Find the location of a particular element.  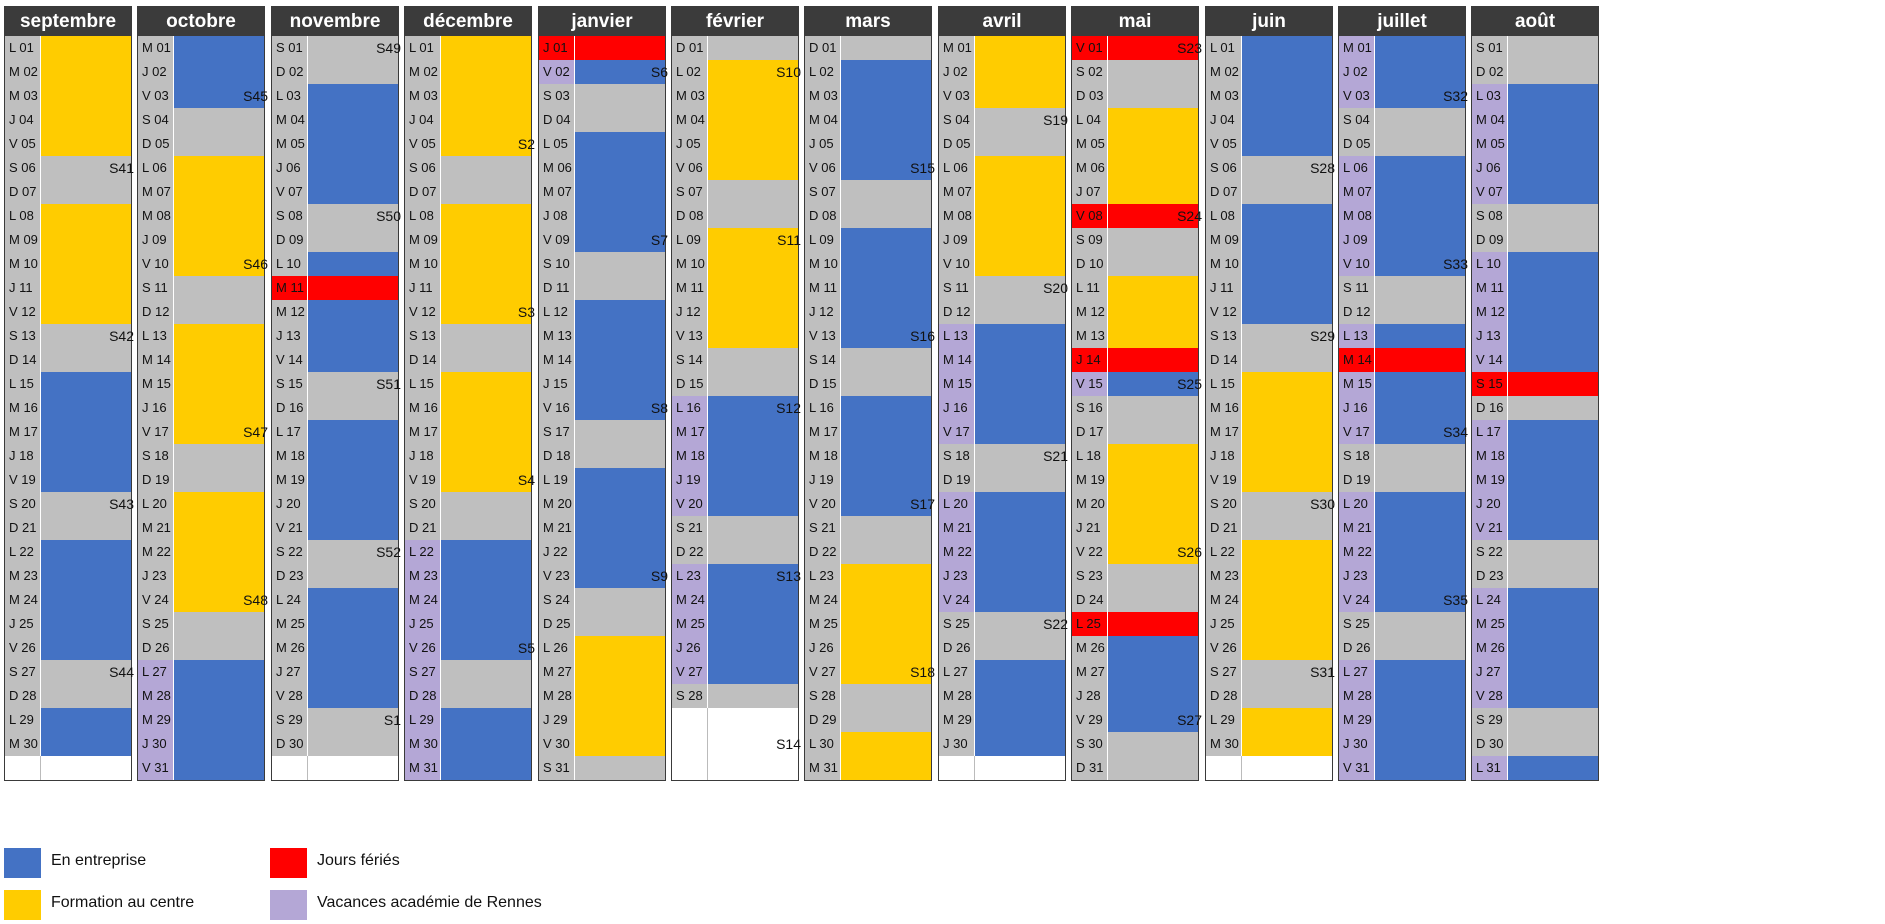

day-cell: M 27 is located at coordinates (602, 672).